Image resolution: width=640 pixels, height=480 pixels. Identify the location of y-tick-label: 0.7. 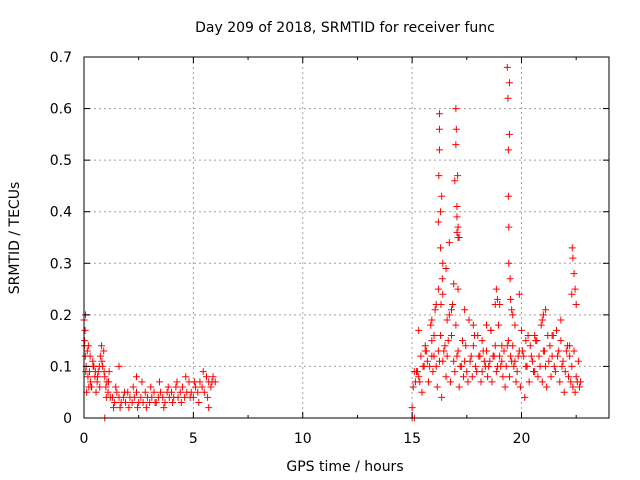
(61, 58).